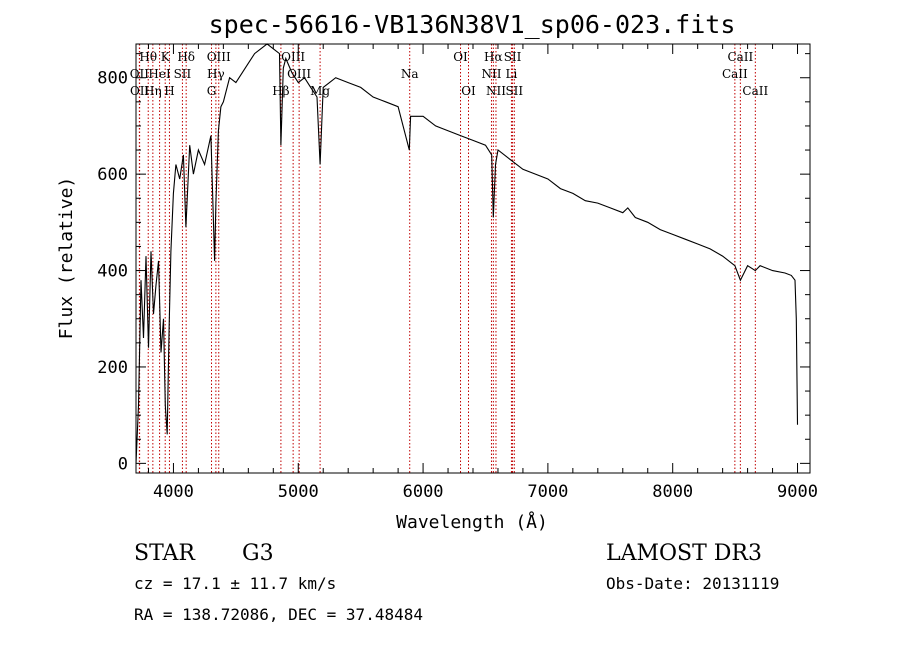 The image size is (900, 649). What do you see at coordinates (410, 74) in the screenshot?
I see `spectral-line-label-16: Na` at bounding box center [410, 74].